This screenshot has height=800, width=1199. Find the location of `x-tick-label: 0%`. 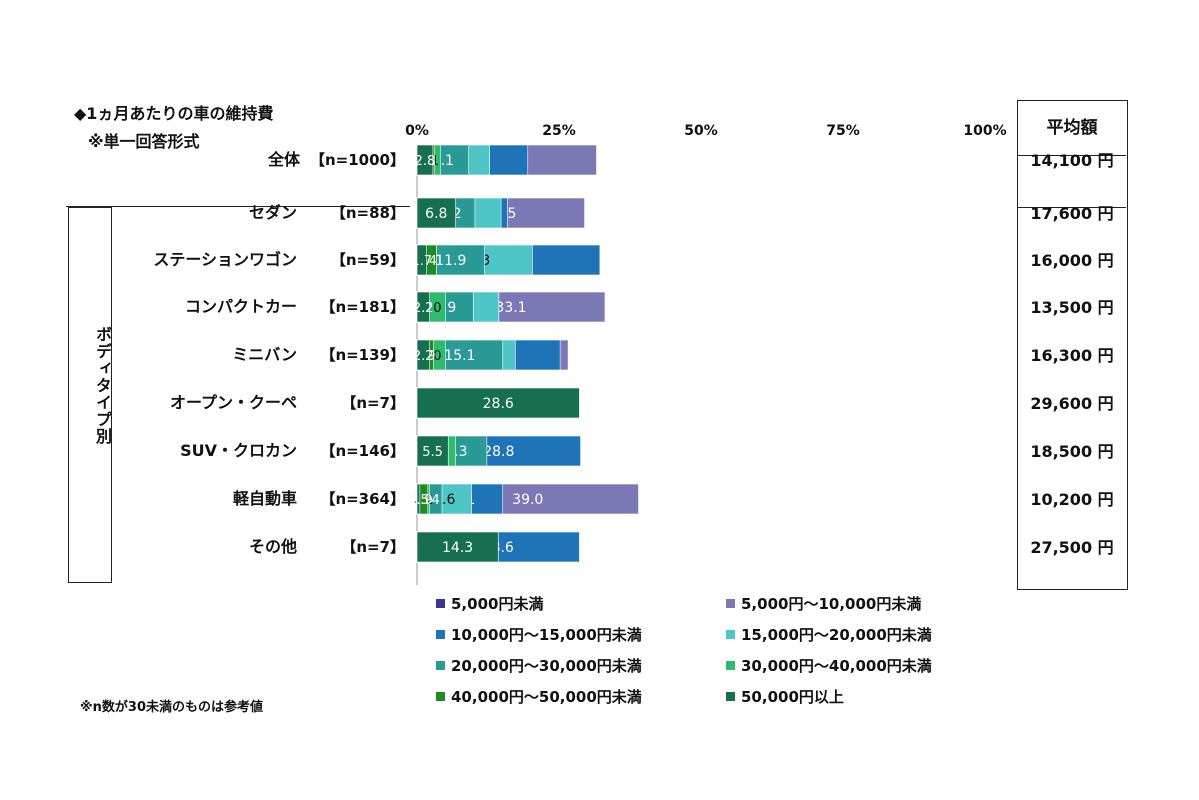

x-tick-label: 0% is located at coordinates (417, 131).